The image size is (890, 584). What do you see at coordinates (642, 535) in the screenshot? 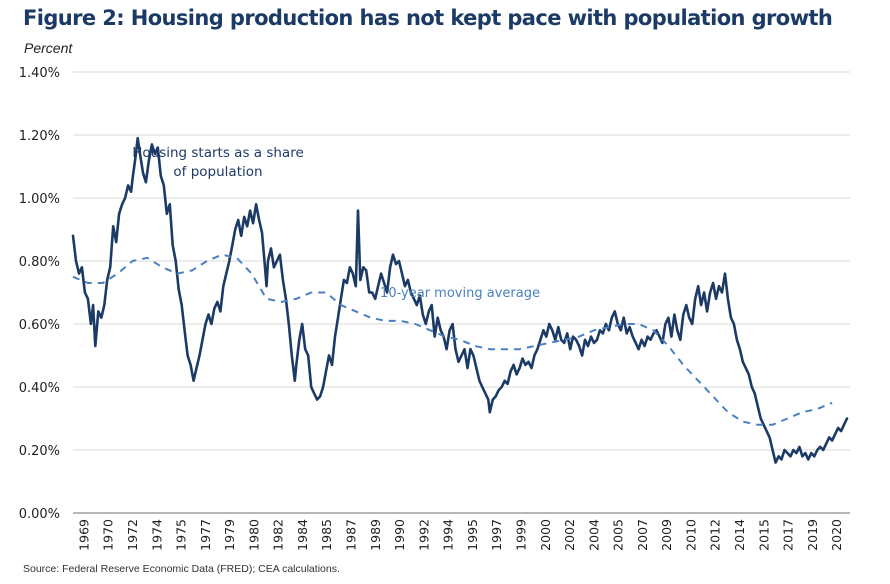
I see `x-tick-label: 2007` at bounding box center [642, 535].